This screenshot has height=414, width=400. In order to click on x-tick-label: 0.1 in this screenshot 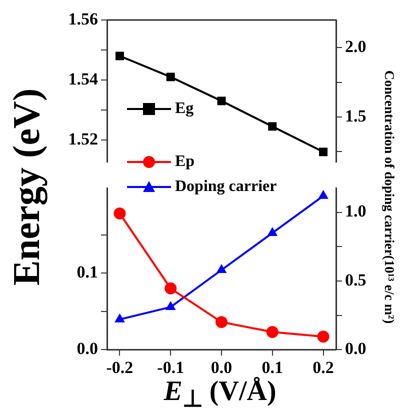, I will do `click(273, 368)`.